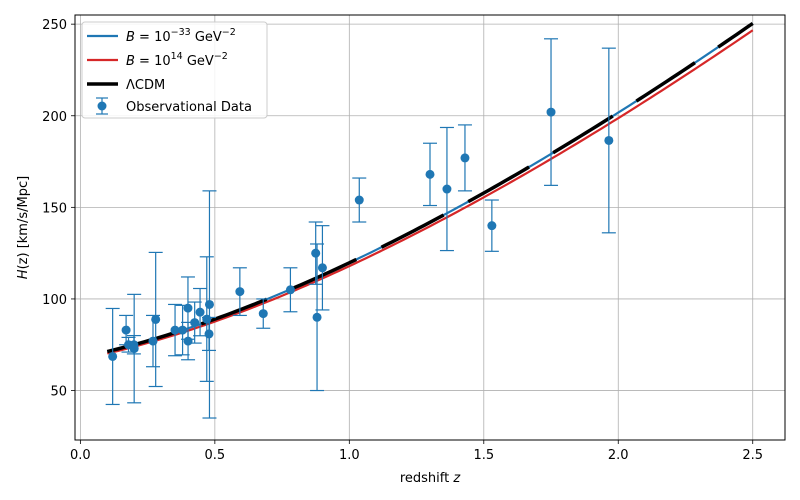 The width and height of the screenshot is (800, 500). Describe the element at coordinates (54, 208) in the screenshot. I see `y-tick-label: 150` at that location.